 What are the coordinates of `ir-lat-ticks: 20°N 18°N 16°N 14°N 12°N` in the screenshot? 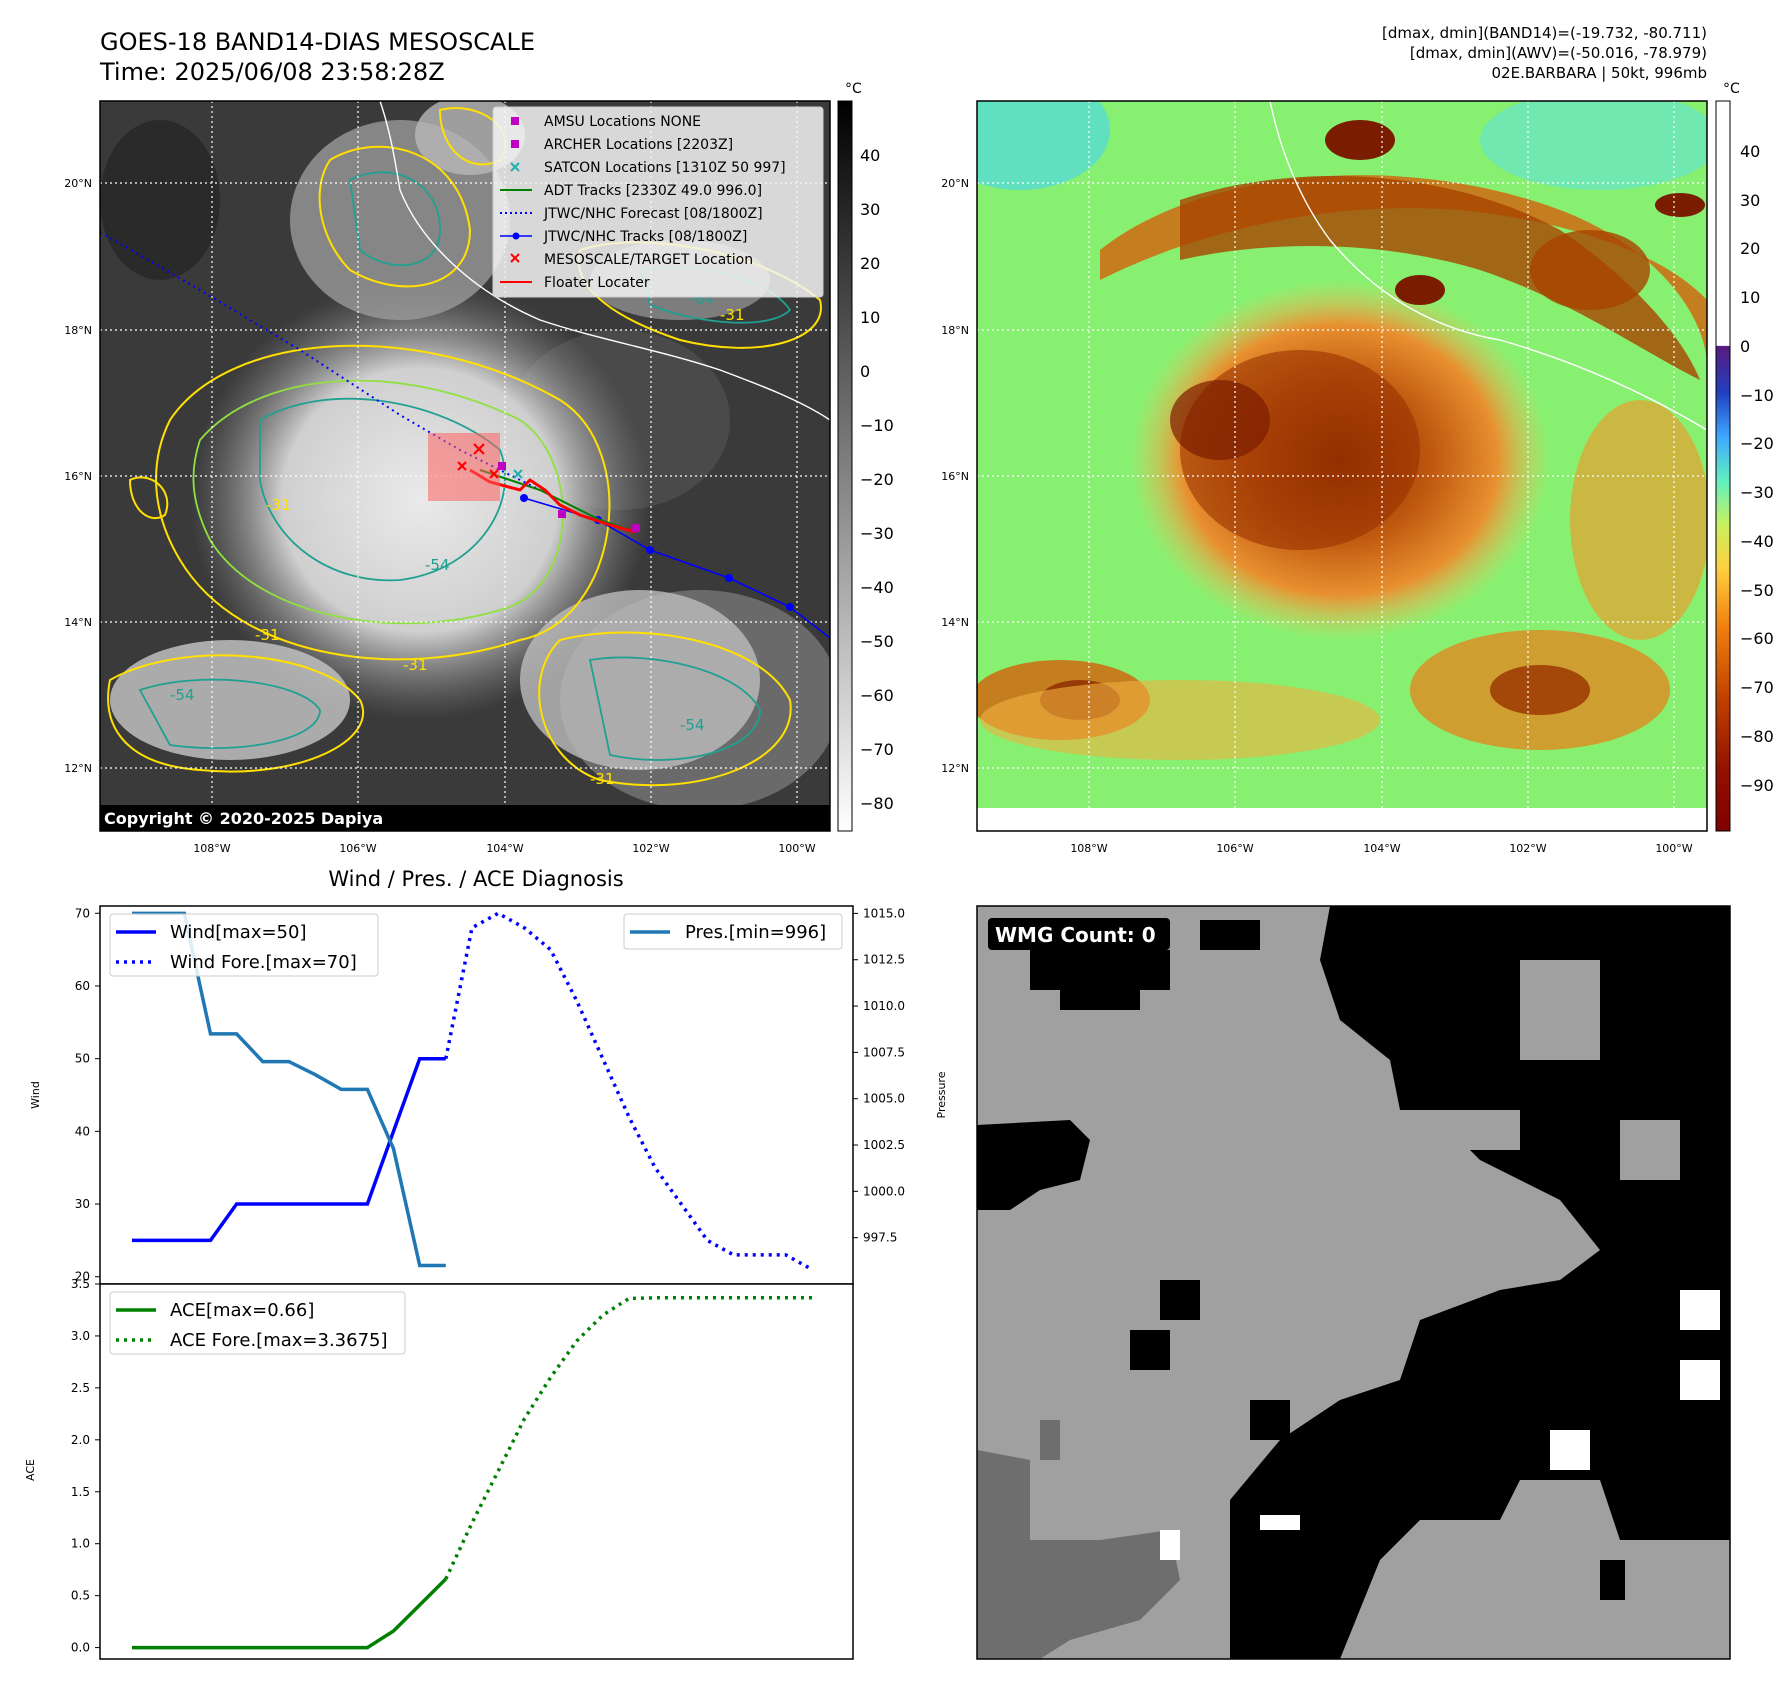 It's located at (78, 476).